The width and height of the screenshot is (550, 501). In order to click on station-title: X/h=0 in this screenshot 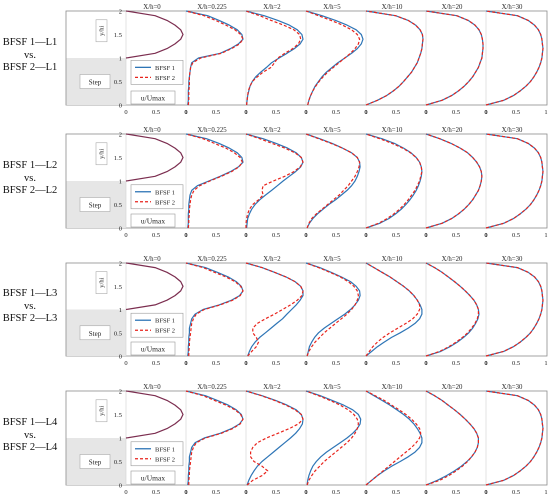, I will do `click(152, 387)`.